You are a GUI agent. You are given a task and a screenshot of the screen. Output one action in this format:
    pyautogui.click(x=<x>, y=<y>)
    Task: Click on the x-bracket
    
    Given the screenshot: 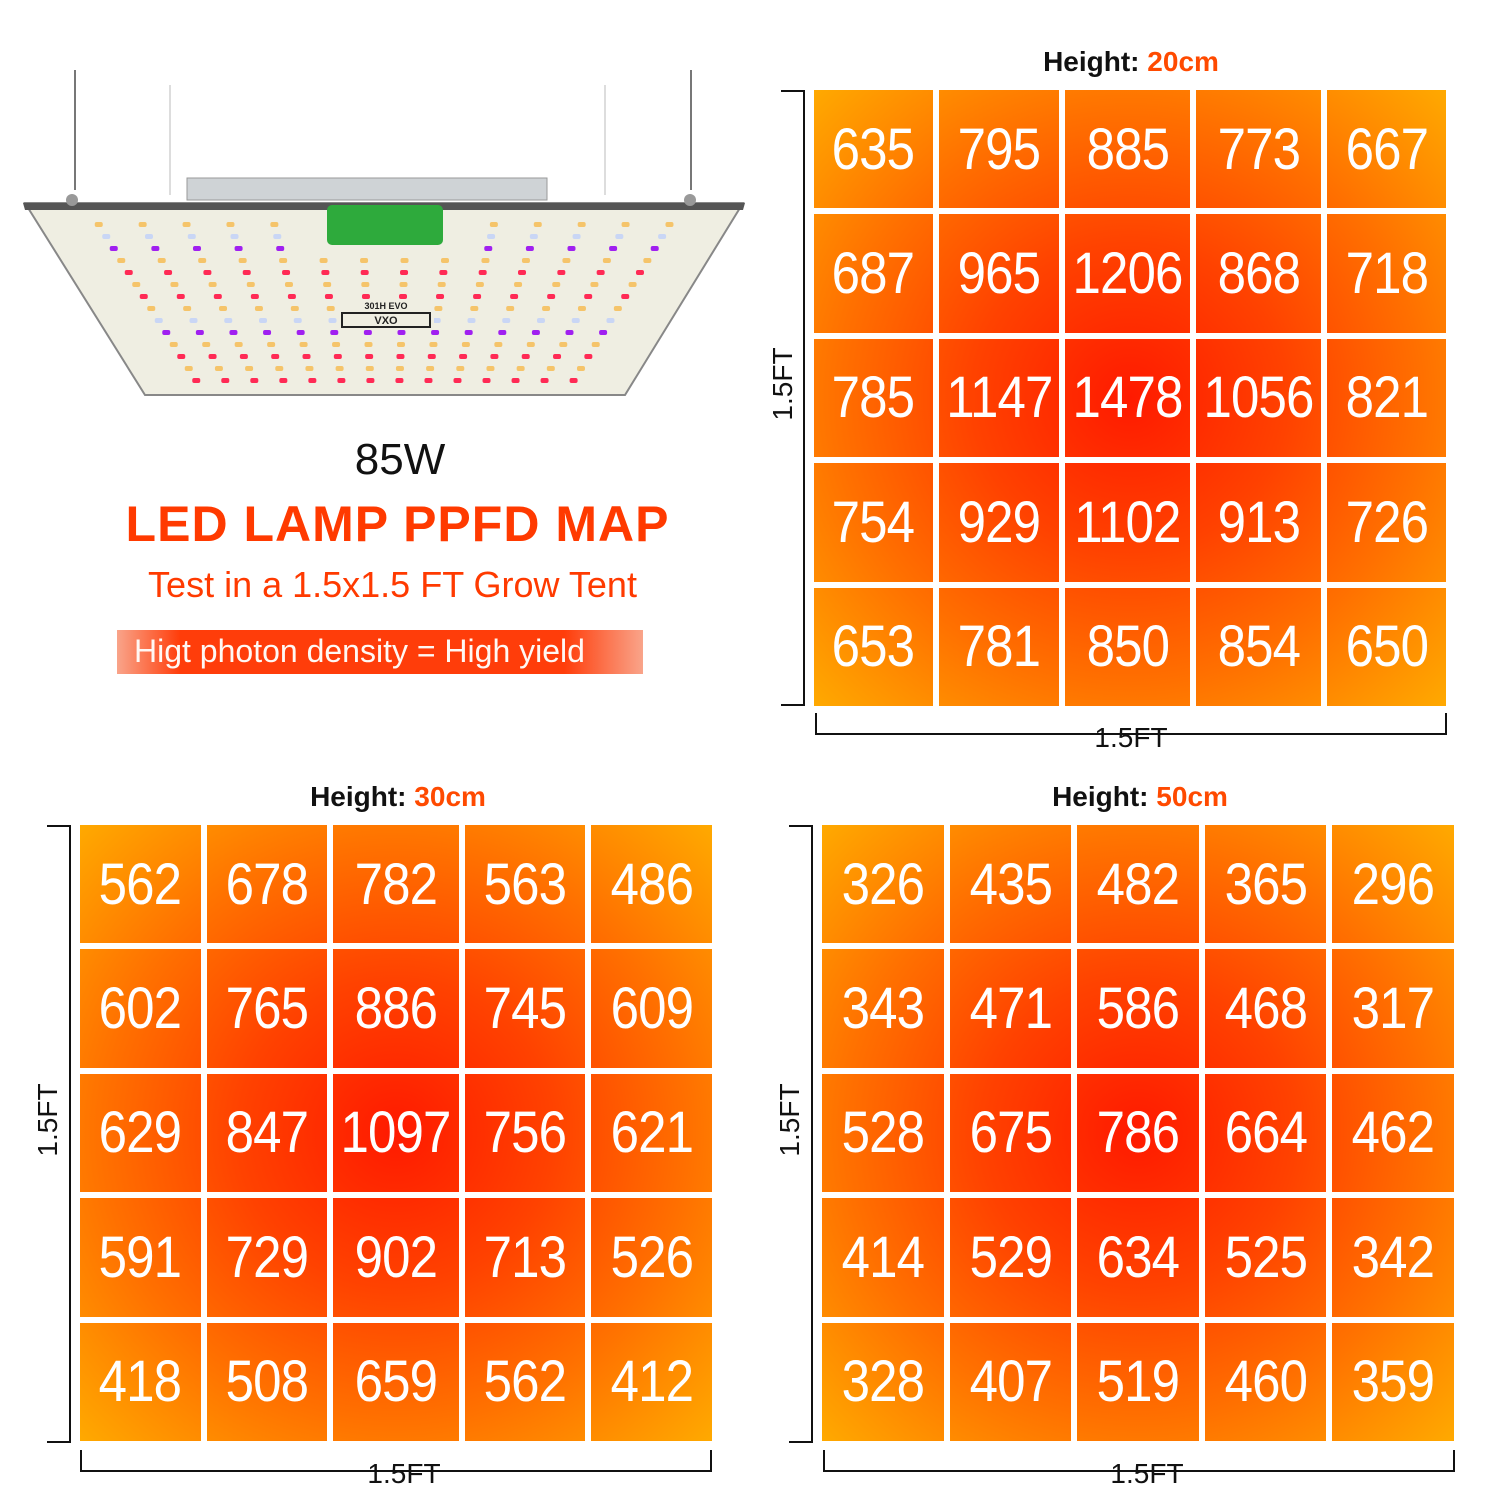 What is the action you would take?
    pyautogui.click(x=396, y=1461)
    